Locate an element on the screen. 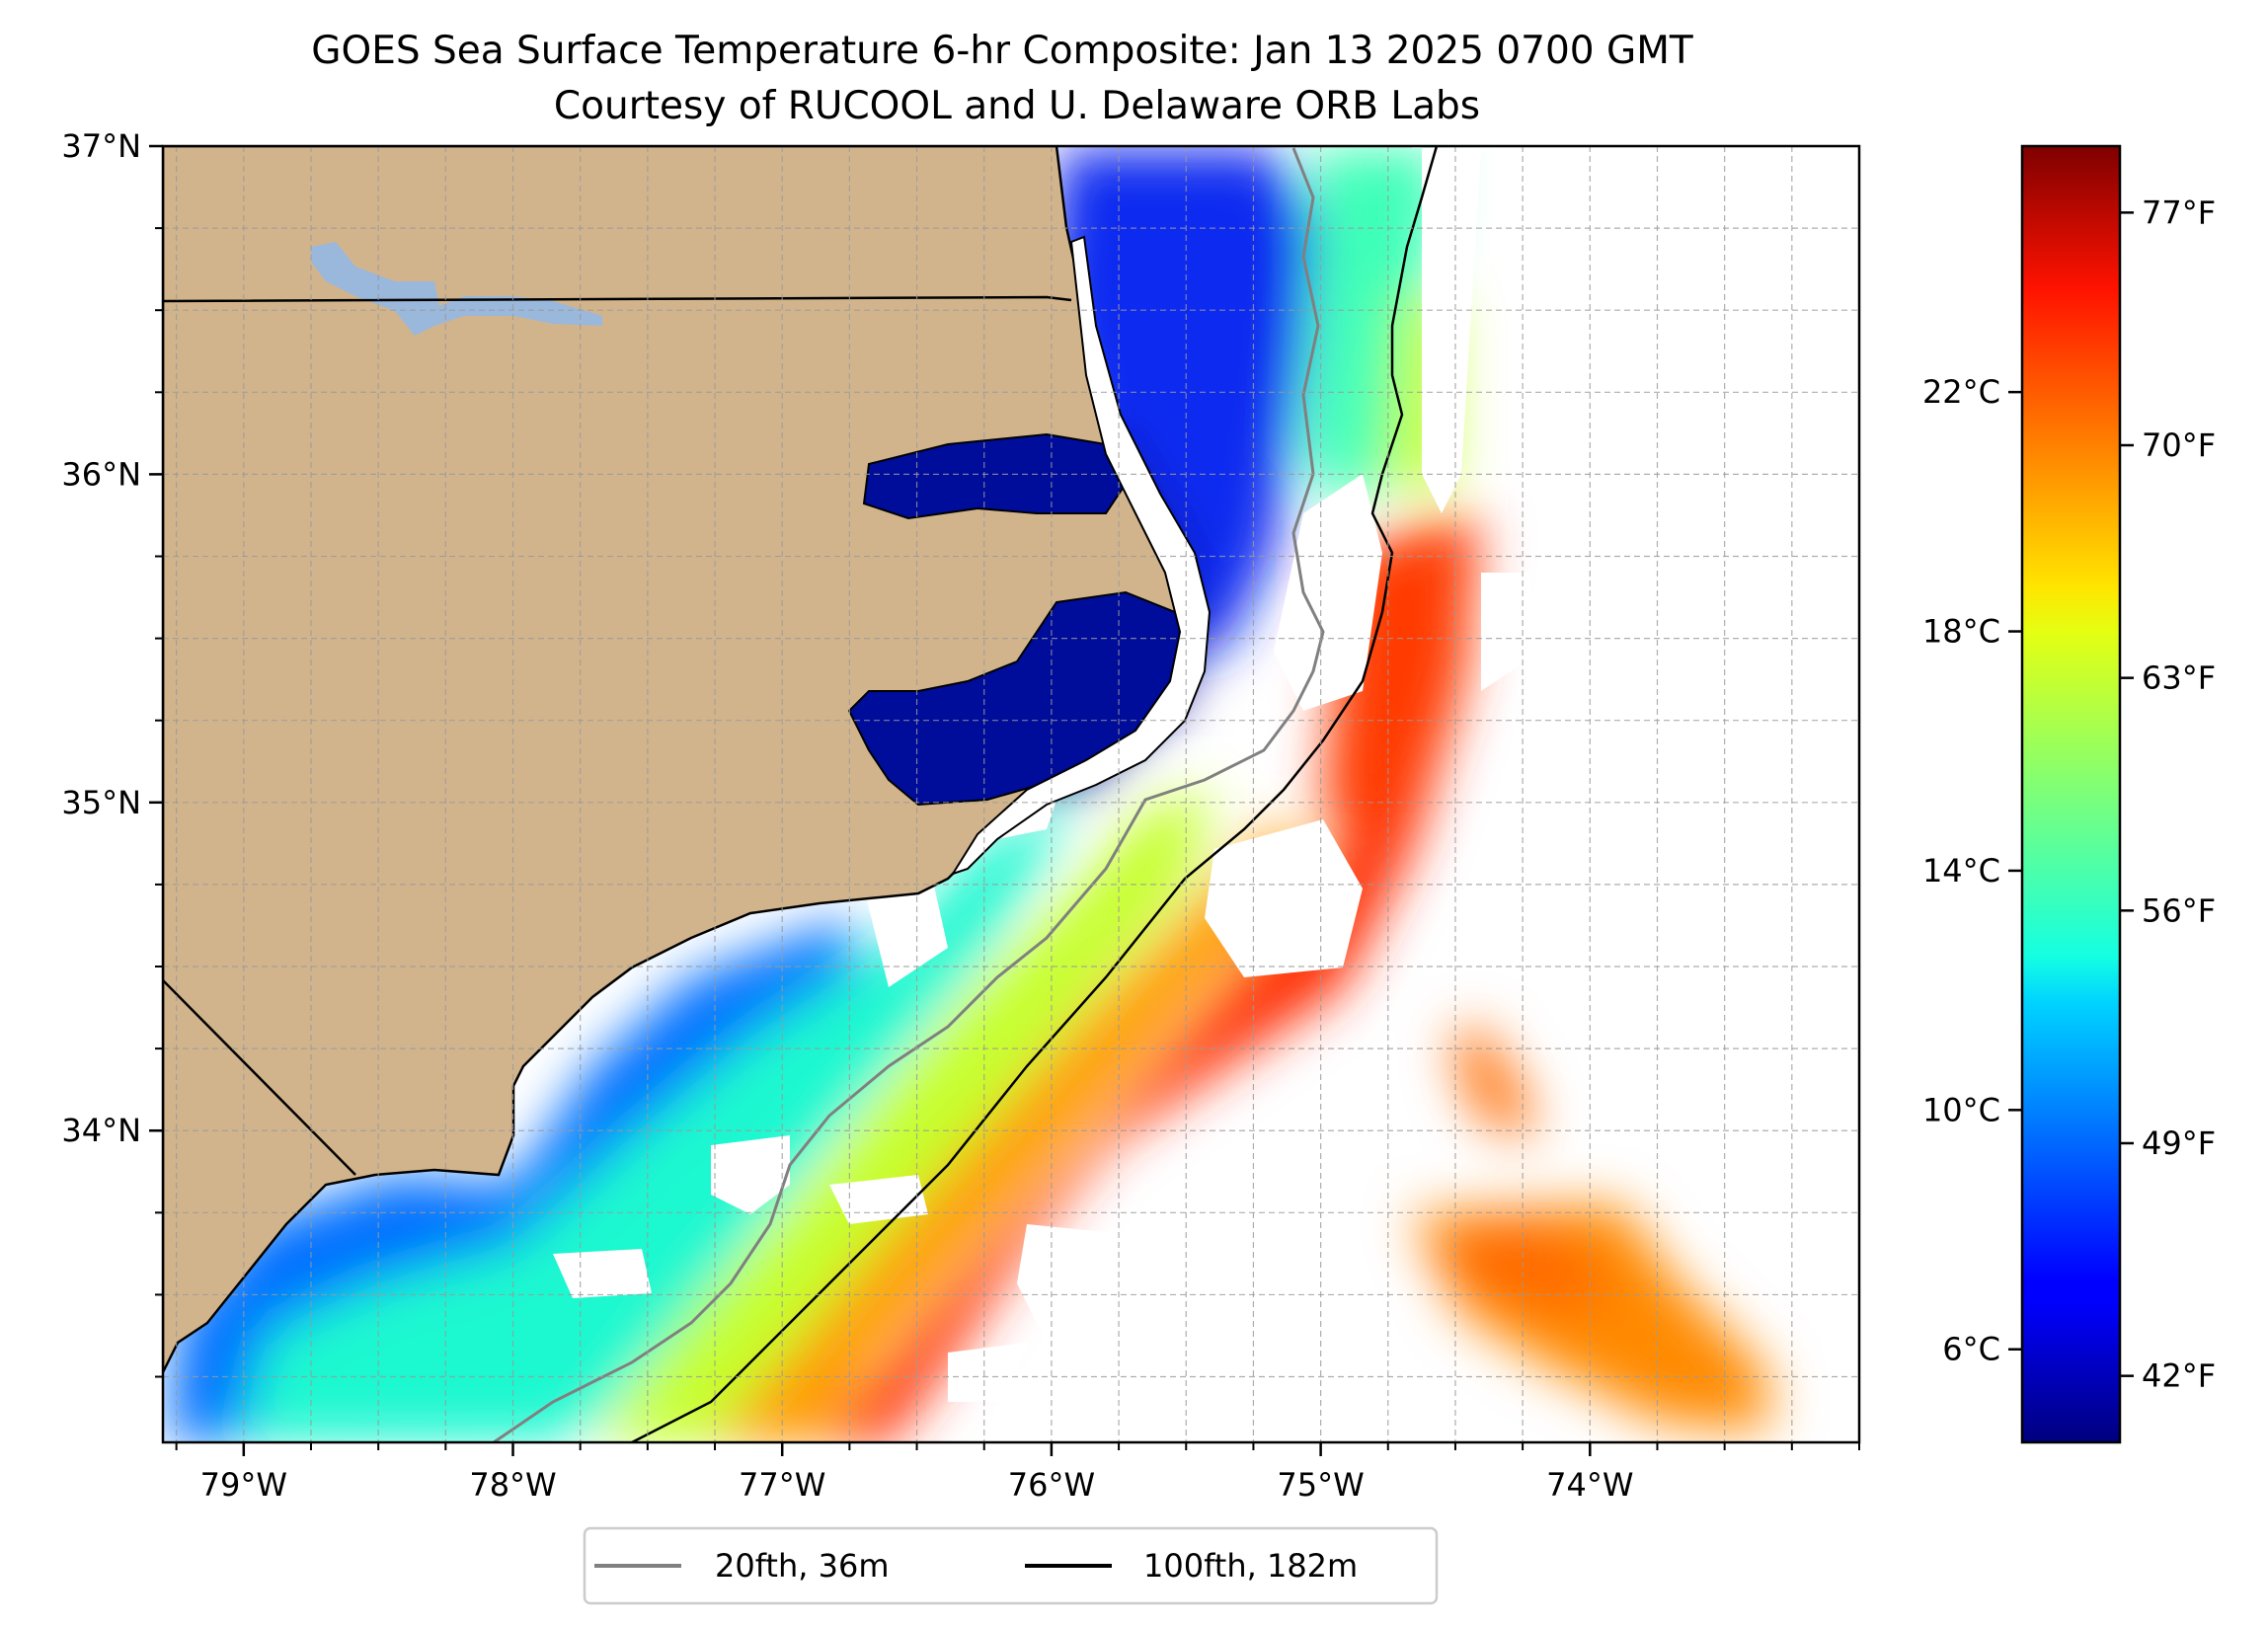  lon-tick-label: 79°W is located at coordinates (243, 1485).